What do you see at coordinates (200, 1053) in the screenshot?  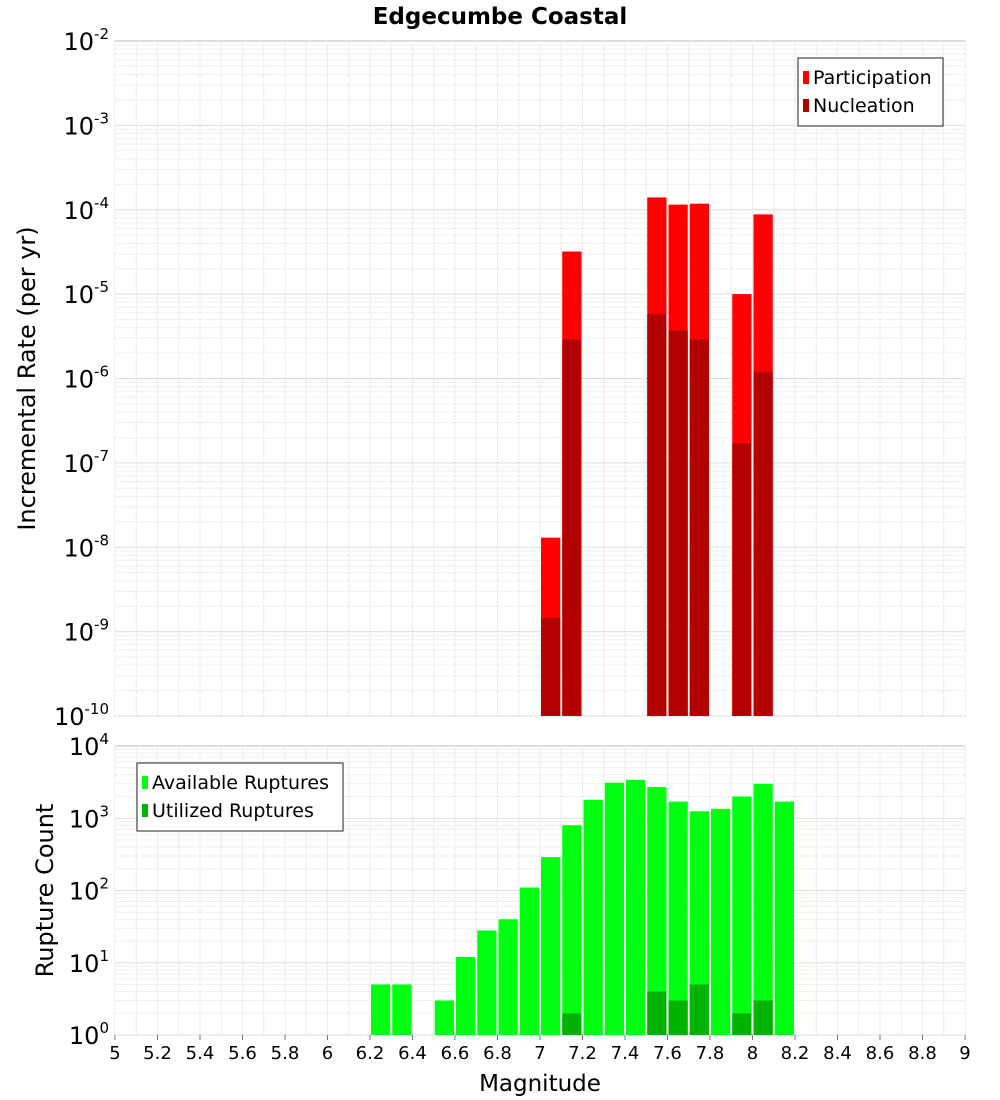 I see `x-tick-label: 5.4` at bounding box center [200, 1053].